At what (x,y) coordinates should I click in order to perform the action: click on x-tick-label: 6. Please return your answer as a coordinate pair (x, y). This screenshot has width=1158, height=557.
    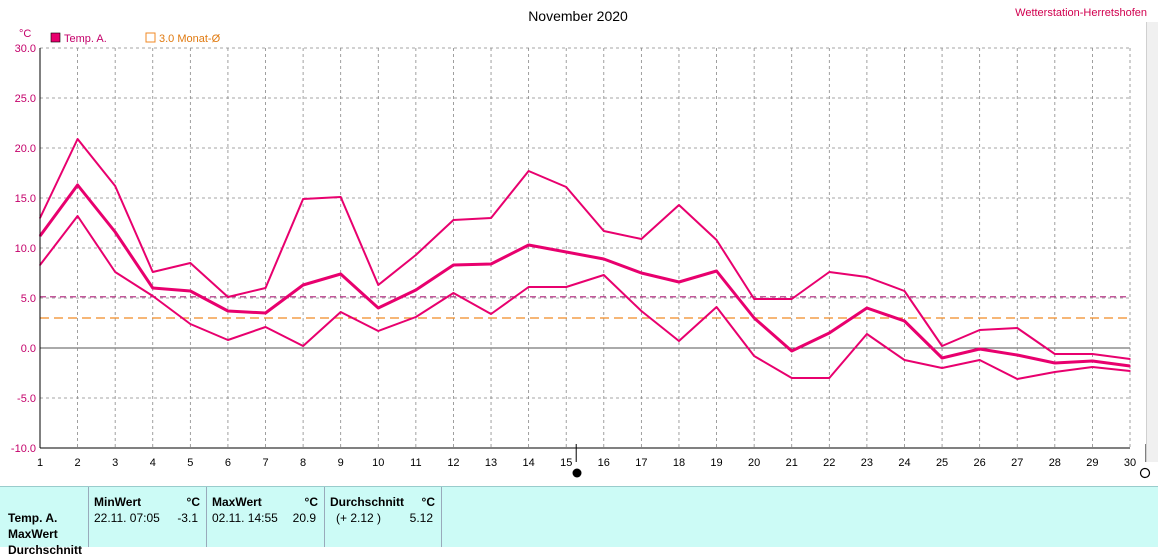
    Looking at the image, I should click on (228, 463).